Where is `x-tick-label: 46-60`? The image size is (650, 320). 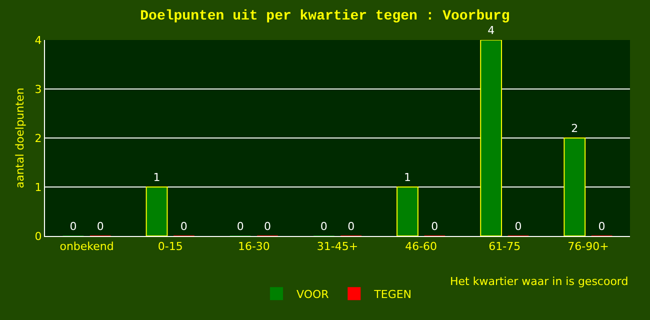
x-tick-label: 46-60 is located at coordinates (421, 247).